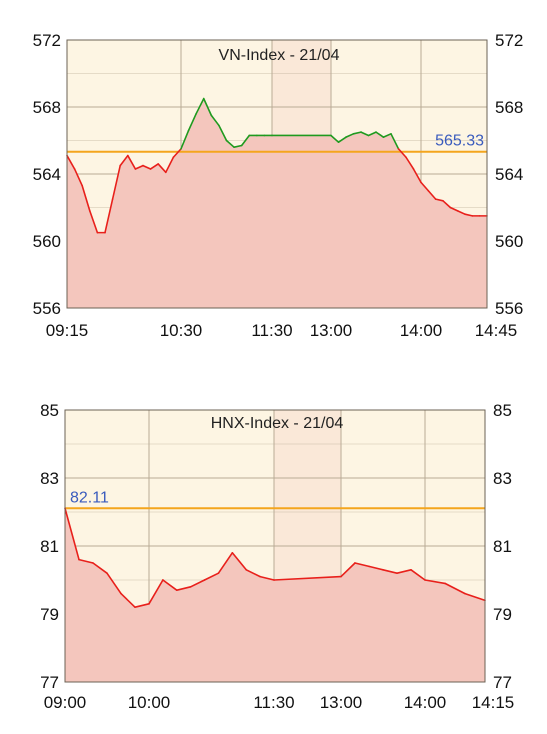  Describe the element at coordinates (509, 40) in the screenshot. I see `y-tick-label-right: 572` at that location.